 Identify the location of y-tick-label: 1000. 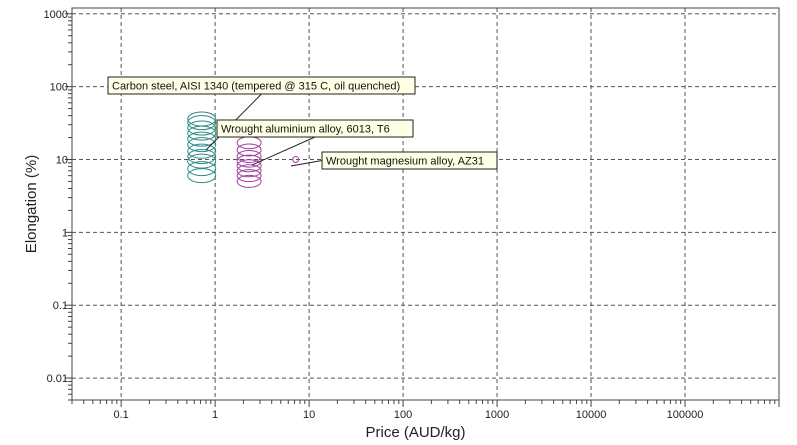
(56, 15).